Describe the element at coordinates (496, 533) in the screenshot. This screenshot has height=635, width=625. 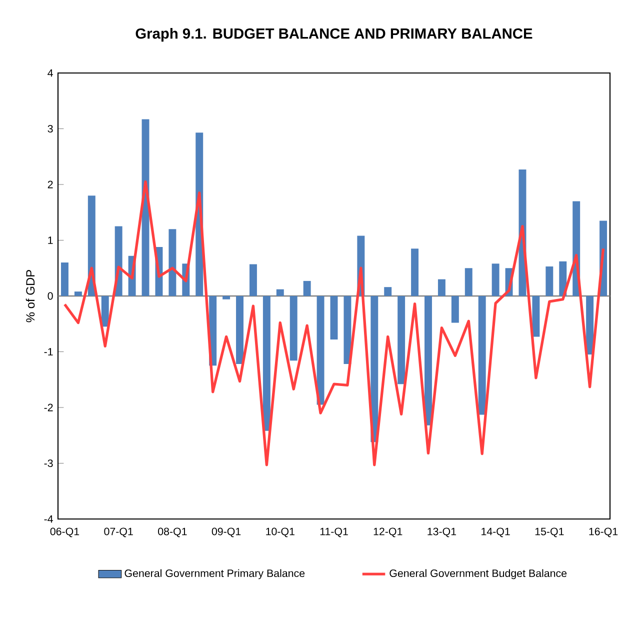
I see `x-tick-label: 14-Q1` at that location.